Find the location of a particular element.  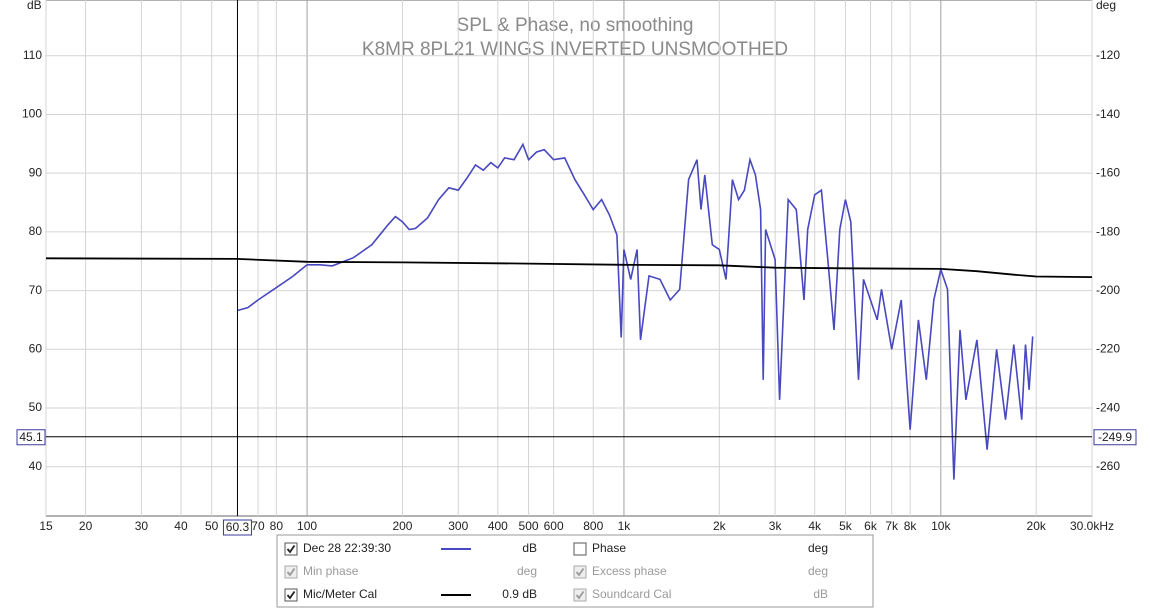

y-tick-label: 110 is located at coordinates (32, 55).